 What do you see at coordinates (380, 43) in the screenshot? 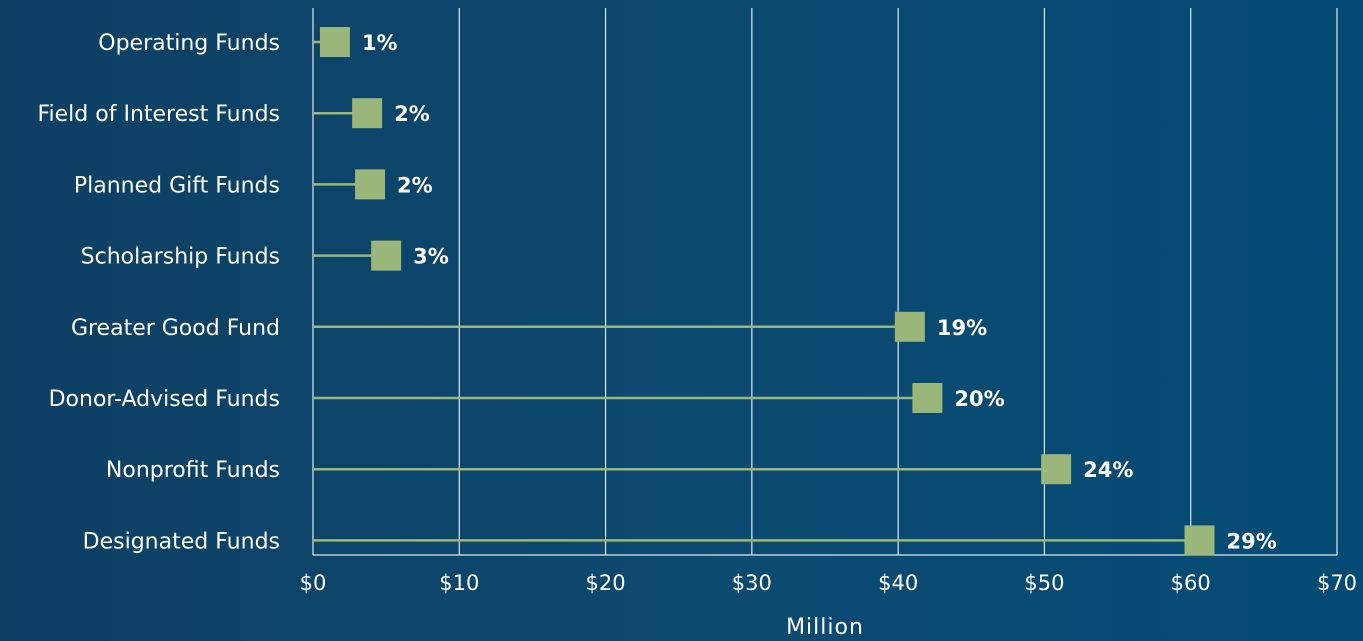
I see `data-label: 1%` at bounding box center [380, 43].